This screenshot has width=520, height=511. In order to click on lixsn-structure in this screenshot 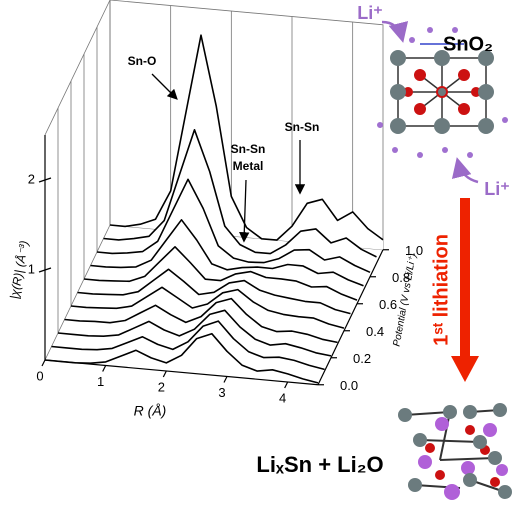, I will do `click(455, 451)`.